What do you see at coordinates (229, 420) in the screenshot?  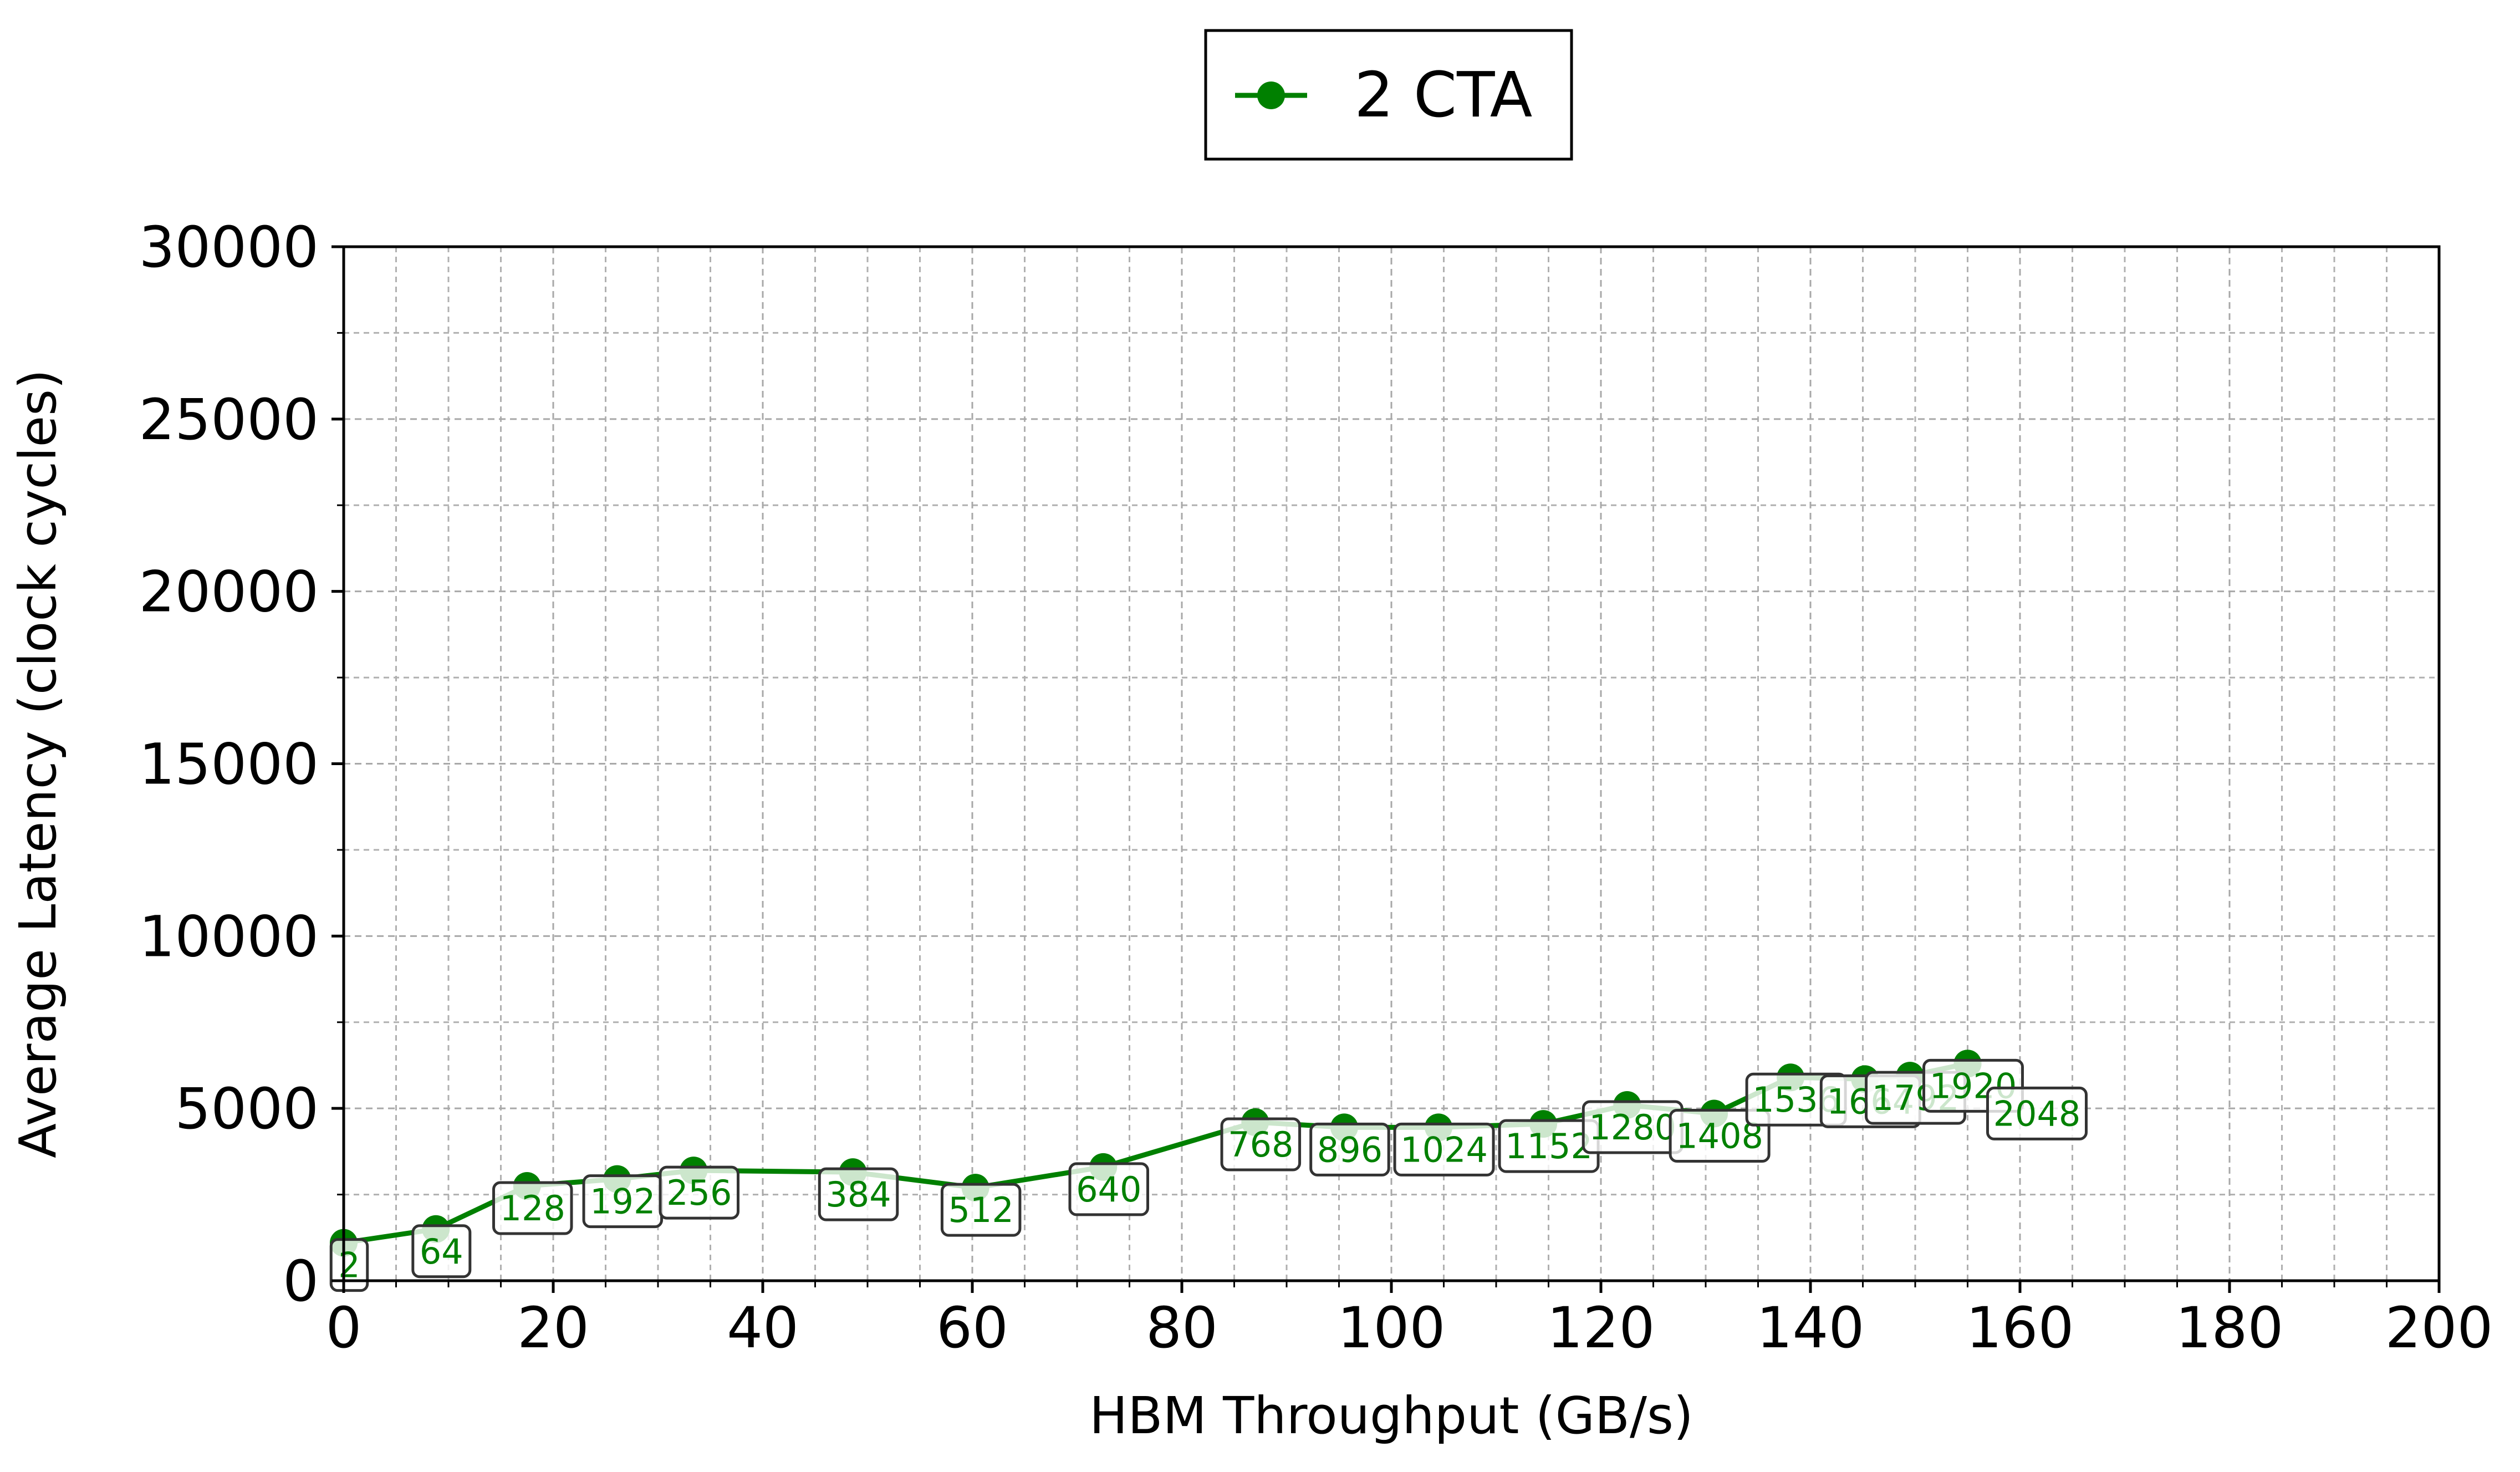 I see `y-tick-label: 25000` at bounding box center [229, 420].